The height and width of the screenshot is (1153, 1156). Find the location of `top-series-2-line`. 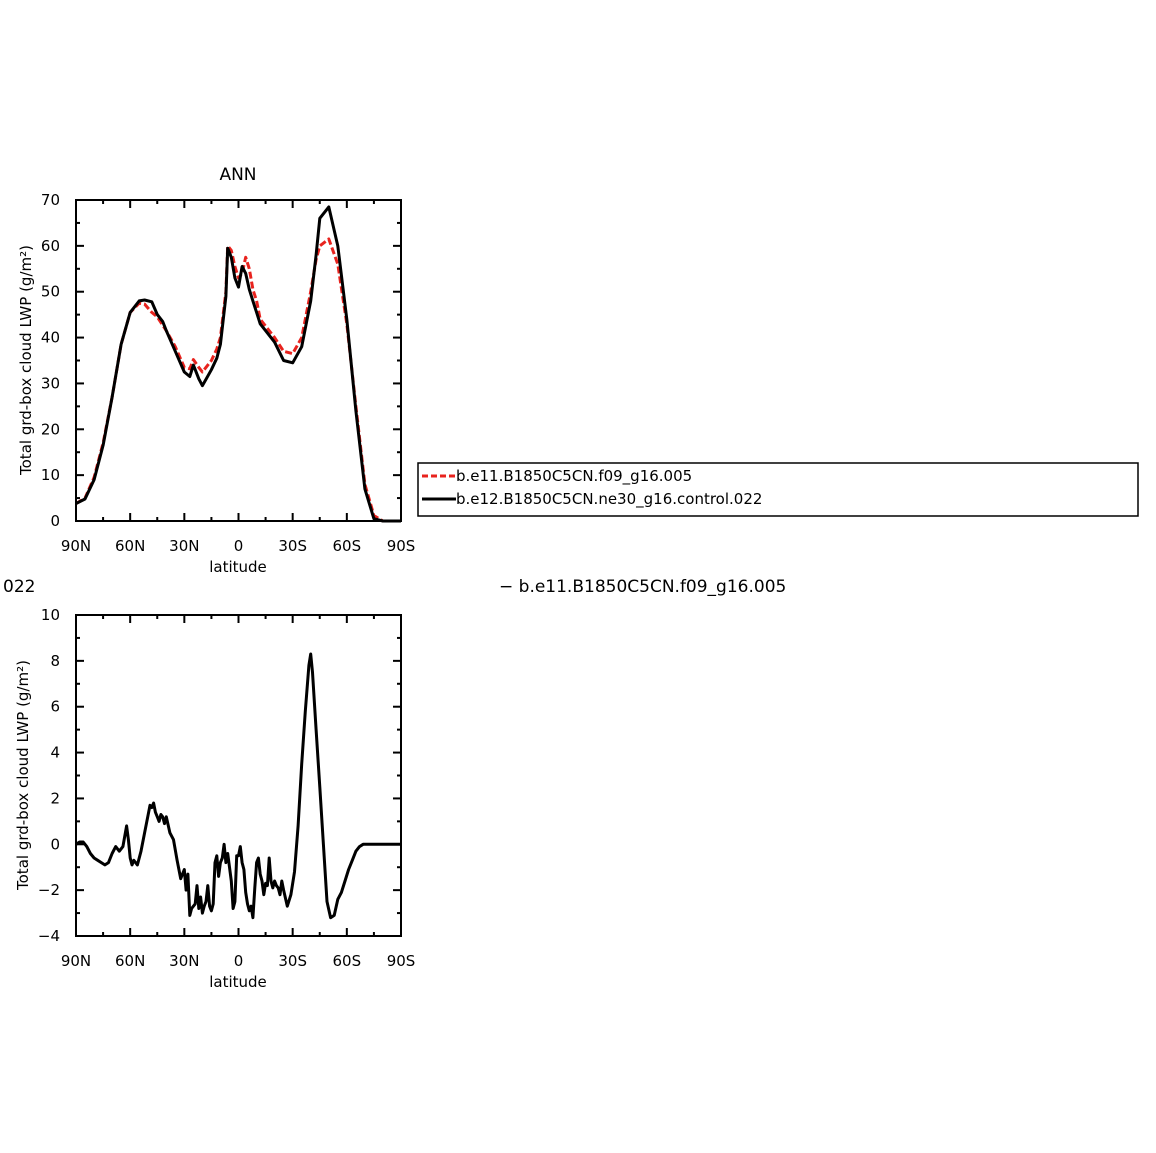

top-series-2-line is located at coordinates (238, 364).